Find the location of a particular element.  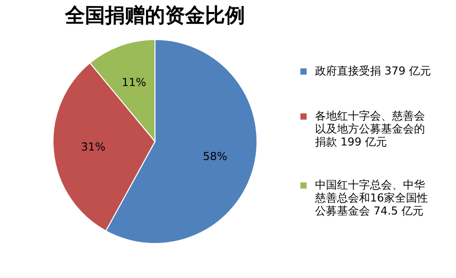

legend-label: 政府直接受捐 379 亿元 is located at coordinates (373, 71).